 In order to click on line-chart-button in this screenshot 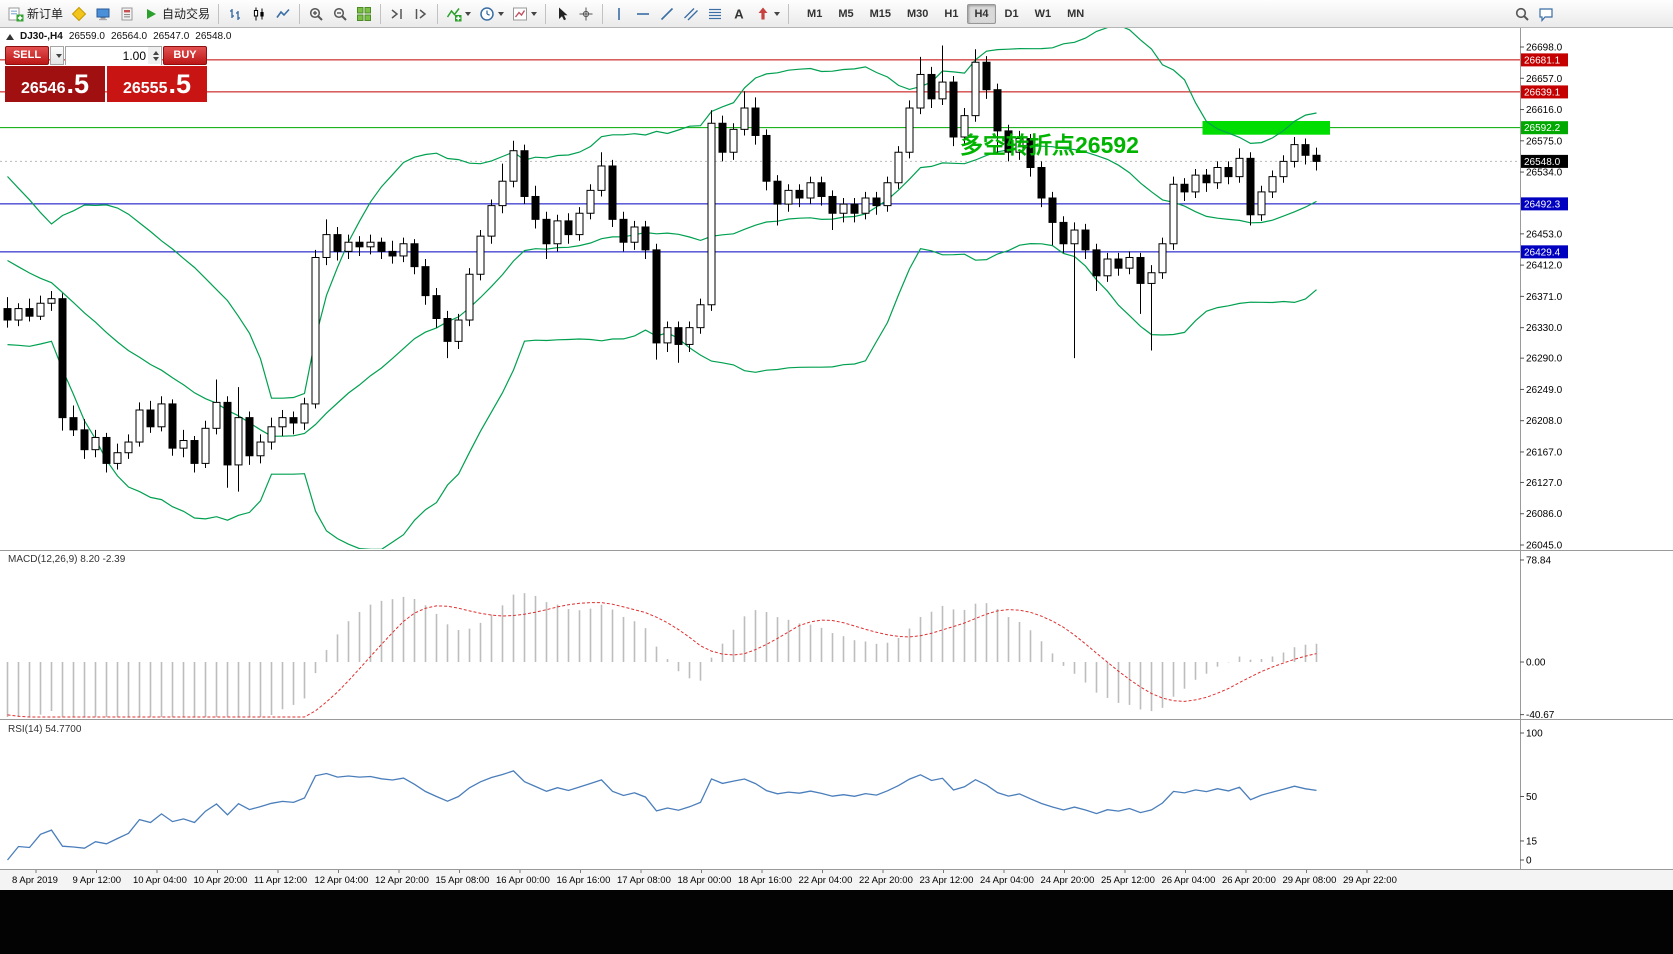, I will do `click(283, 14)`.